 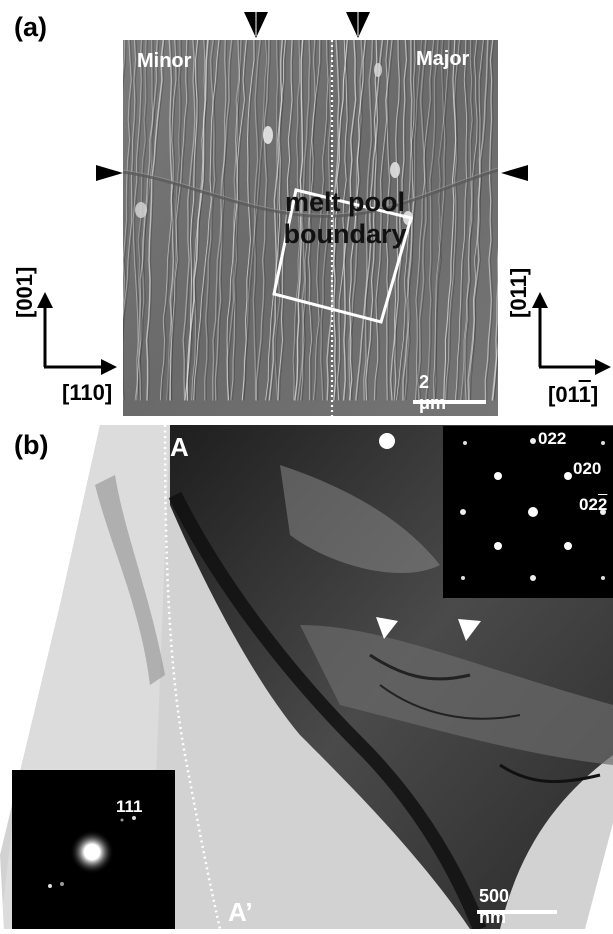 What do you see at coordinates (164, 61) in the screenshot?
I see `minor-label: Minor` at bounding box center [164, 61].